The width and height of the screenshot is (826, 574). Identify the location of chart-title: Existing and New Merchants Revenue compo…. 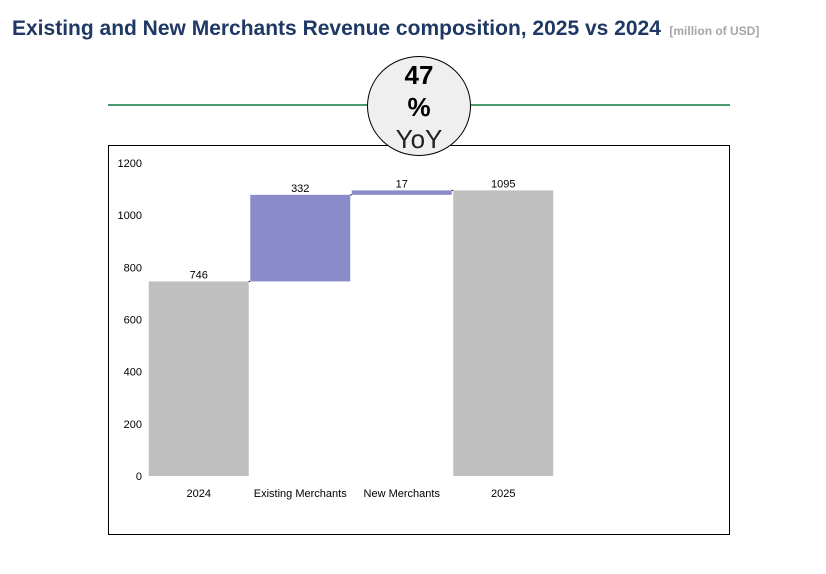
(336, 28).